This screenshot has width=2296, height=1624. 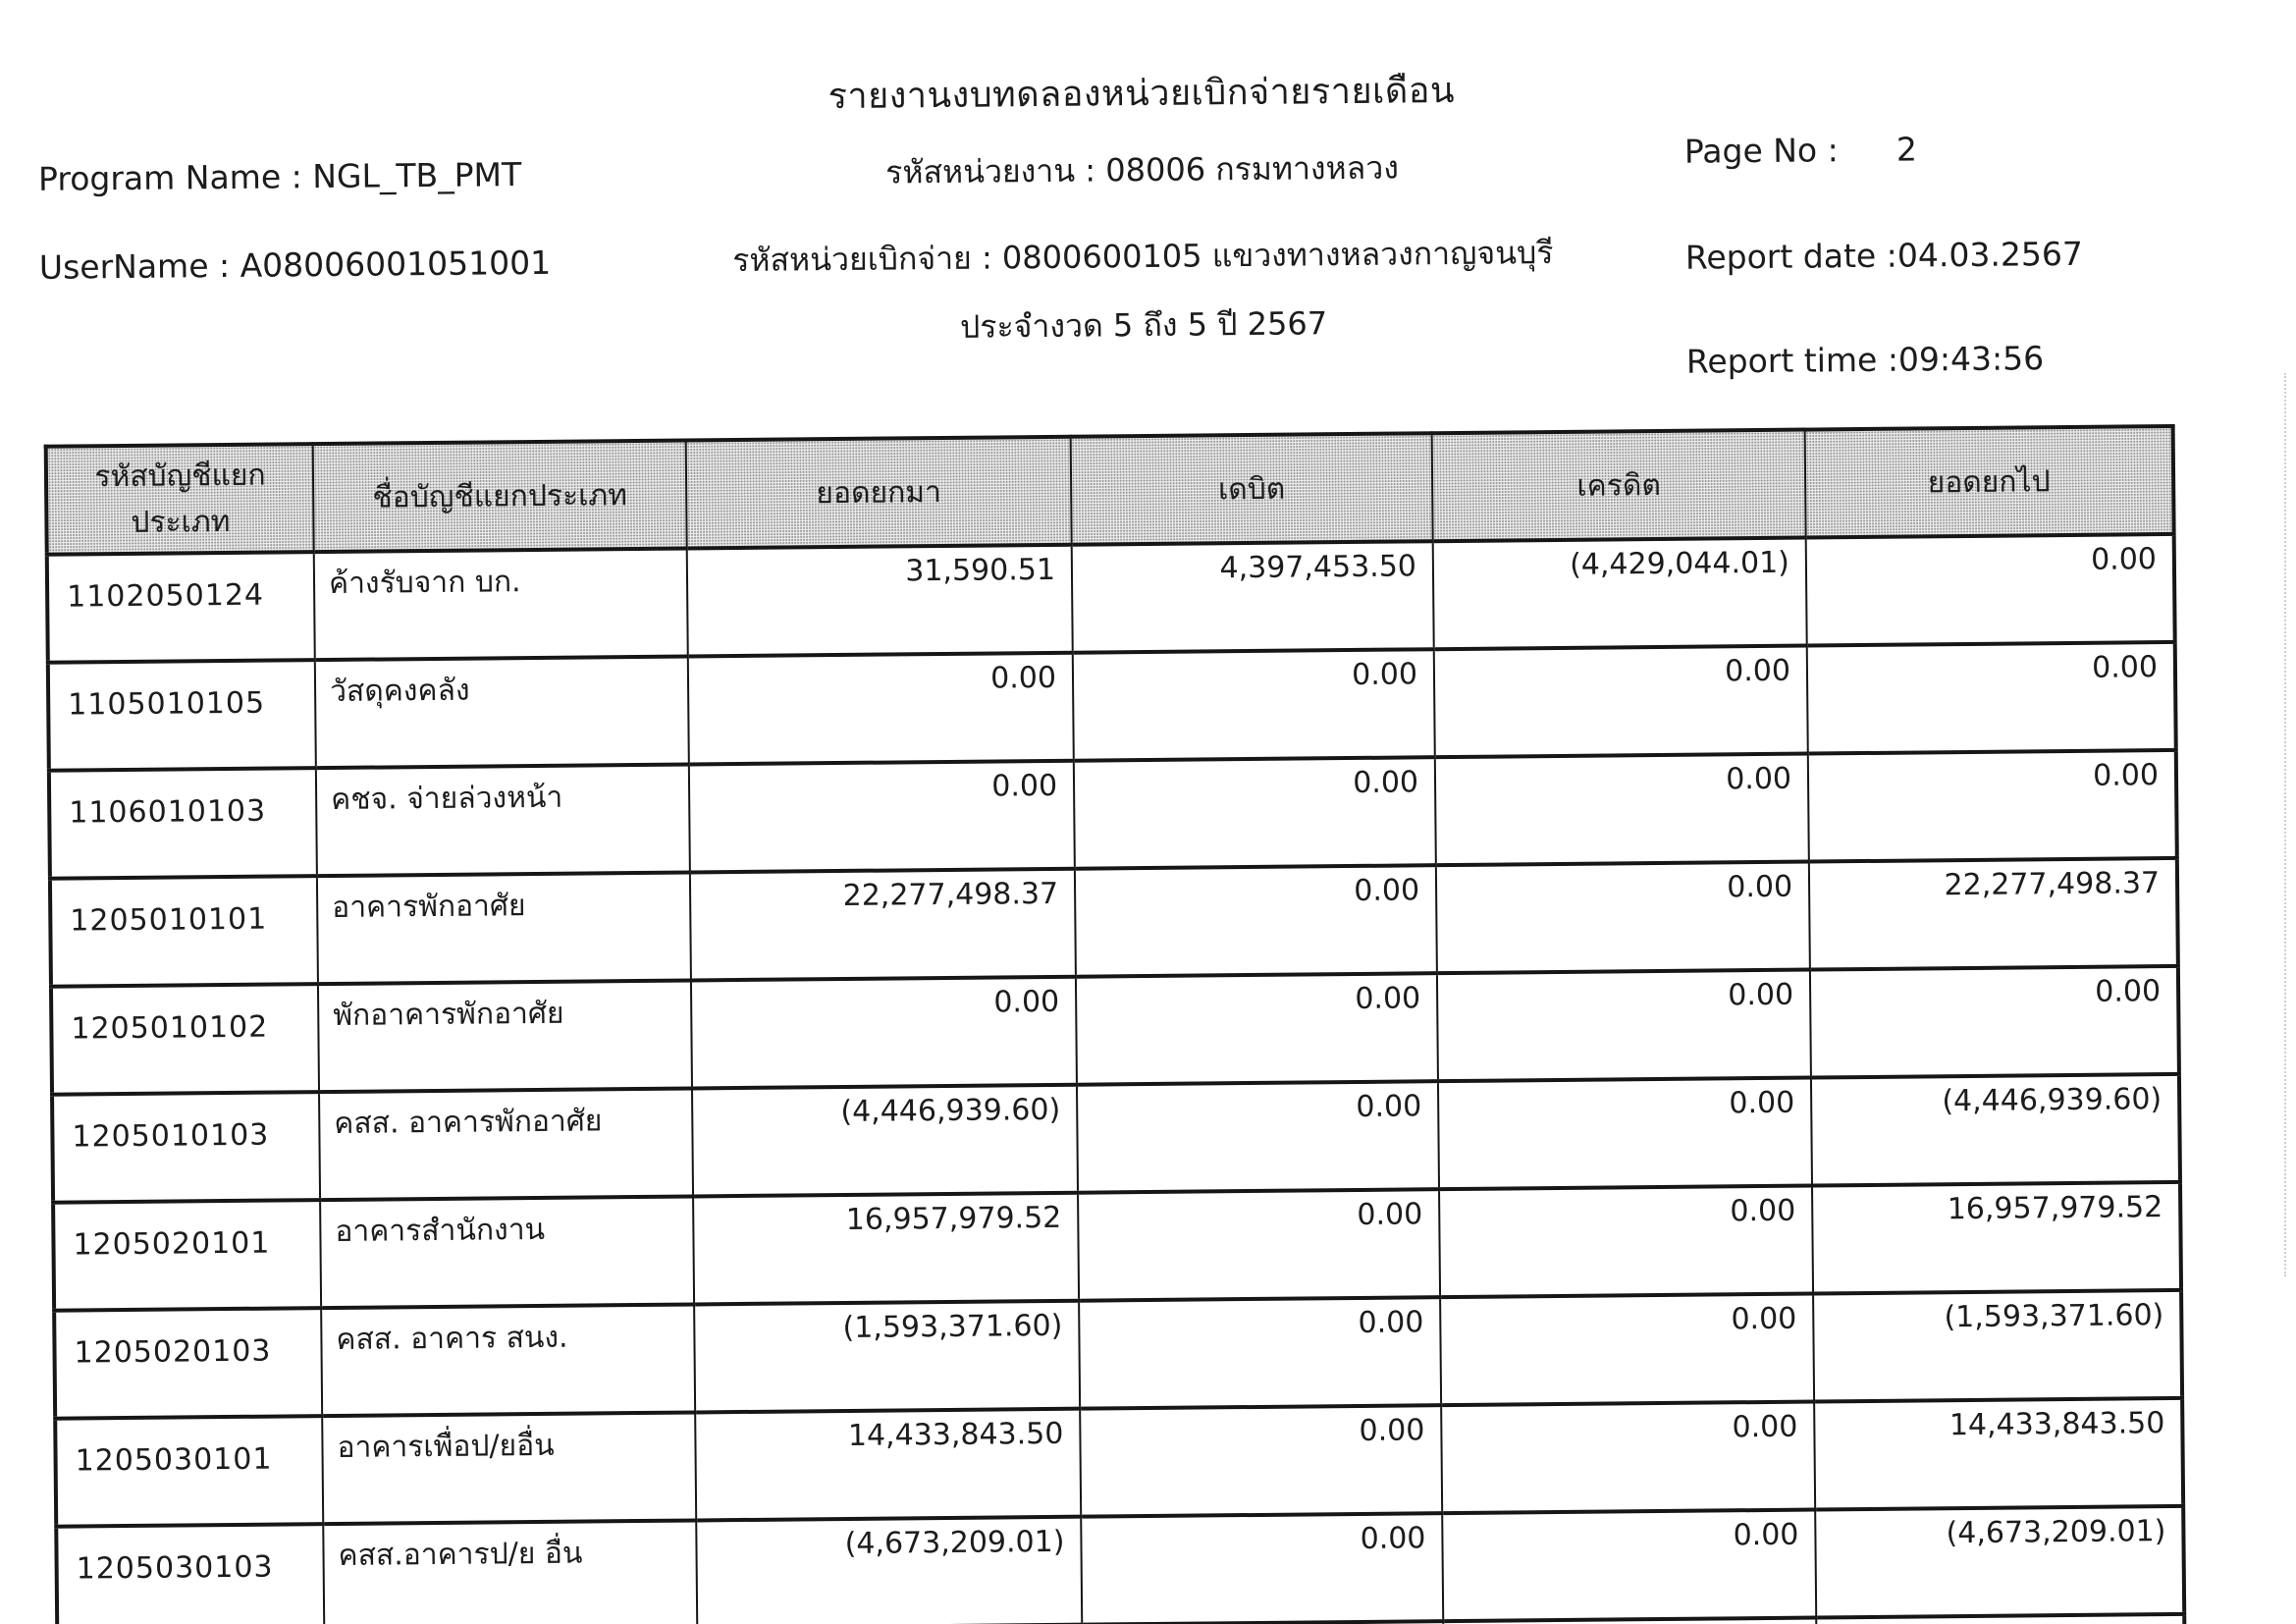 I want to click on column-header-credit: เครดิต, so click(x=1618, y=485).